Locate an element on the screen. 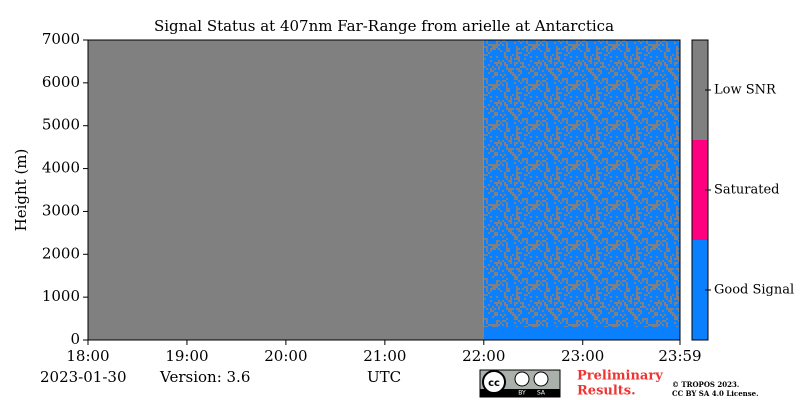  y-tick-label: 7000 is located at coordinates (61, 39).